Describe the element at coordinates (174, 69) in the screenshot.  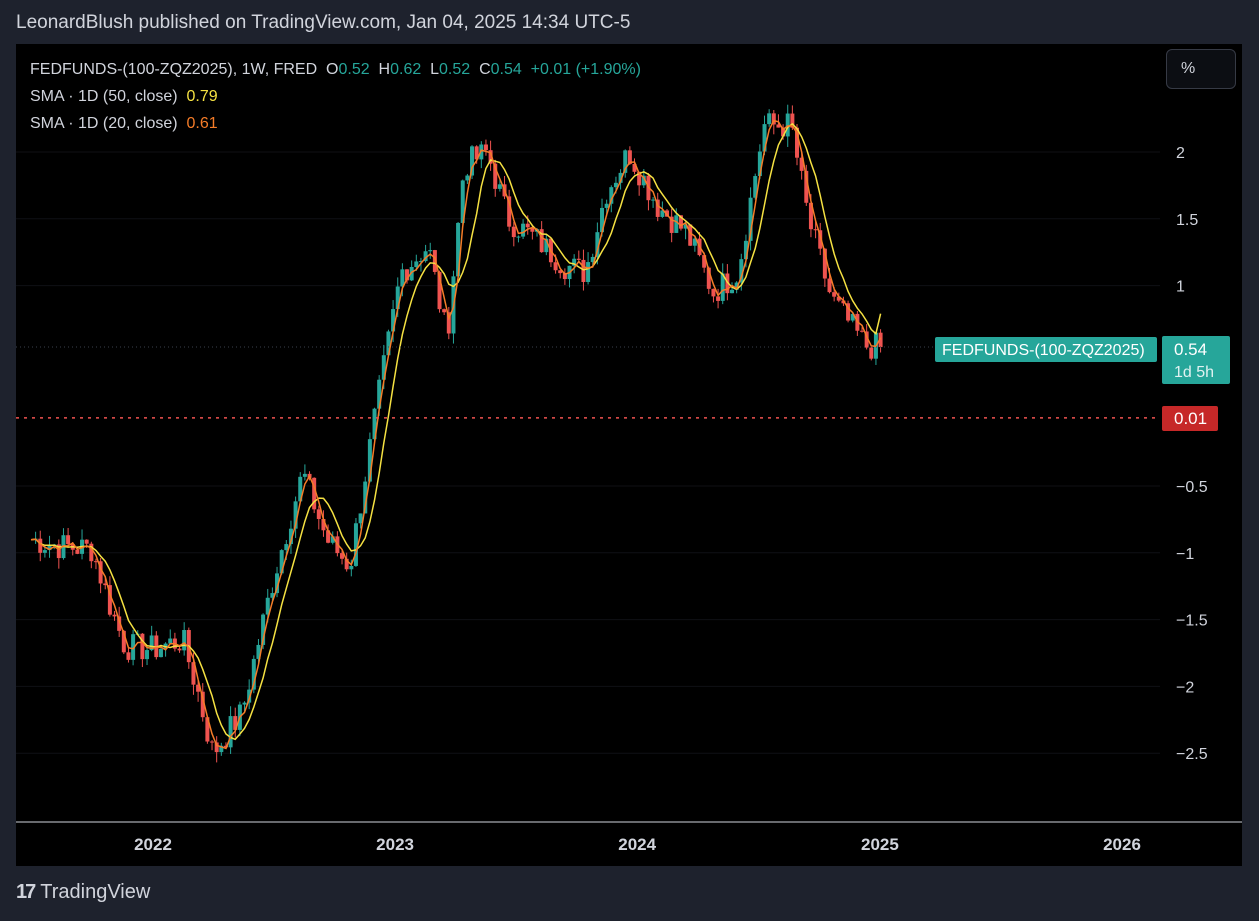
I see `legend-symbol: FEDFUNDS-(100-ZQZ2025), 1W, FRED` at that location.